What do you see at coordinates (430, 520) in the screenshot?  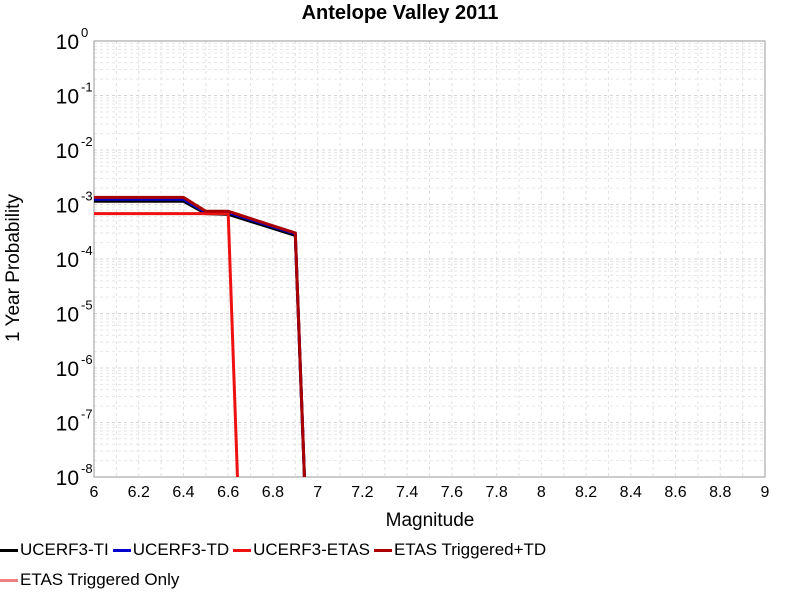 I see `x-axis-label: Magnitude` at bounding box center [430, 520].